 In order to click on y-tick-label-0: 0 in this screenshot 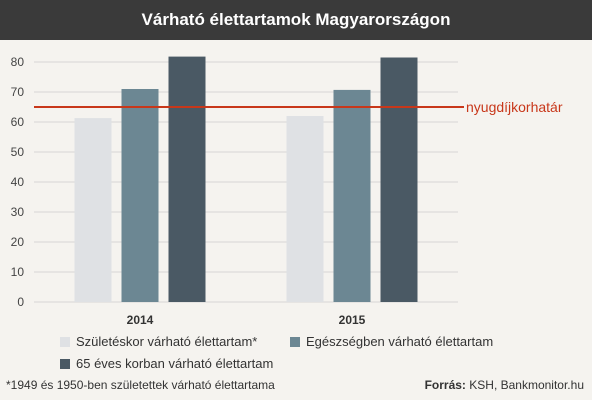, I will do `click(20, 302)`.